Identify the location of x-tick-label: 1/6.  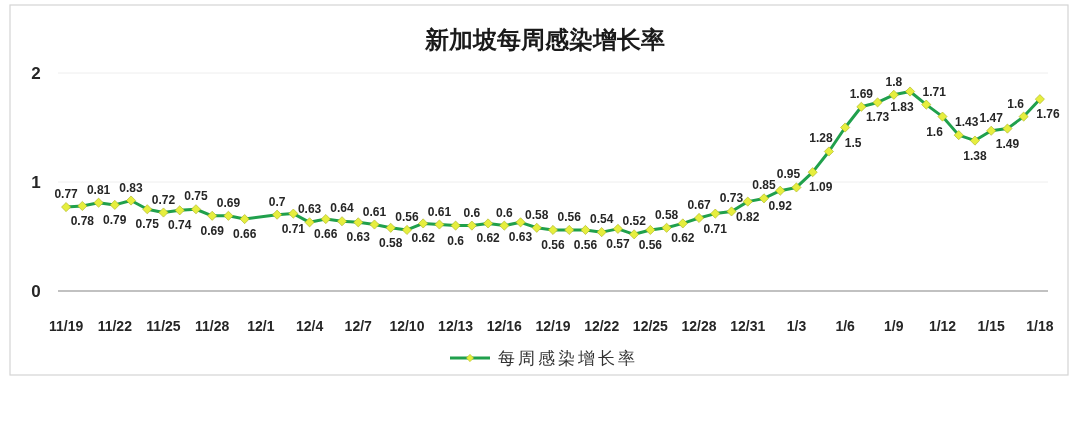
(845, 326).